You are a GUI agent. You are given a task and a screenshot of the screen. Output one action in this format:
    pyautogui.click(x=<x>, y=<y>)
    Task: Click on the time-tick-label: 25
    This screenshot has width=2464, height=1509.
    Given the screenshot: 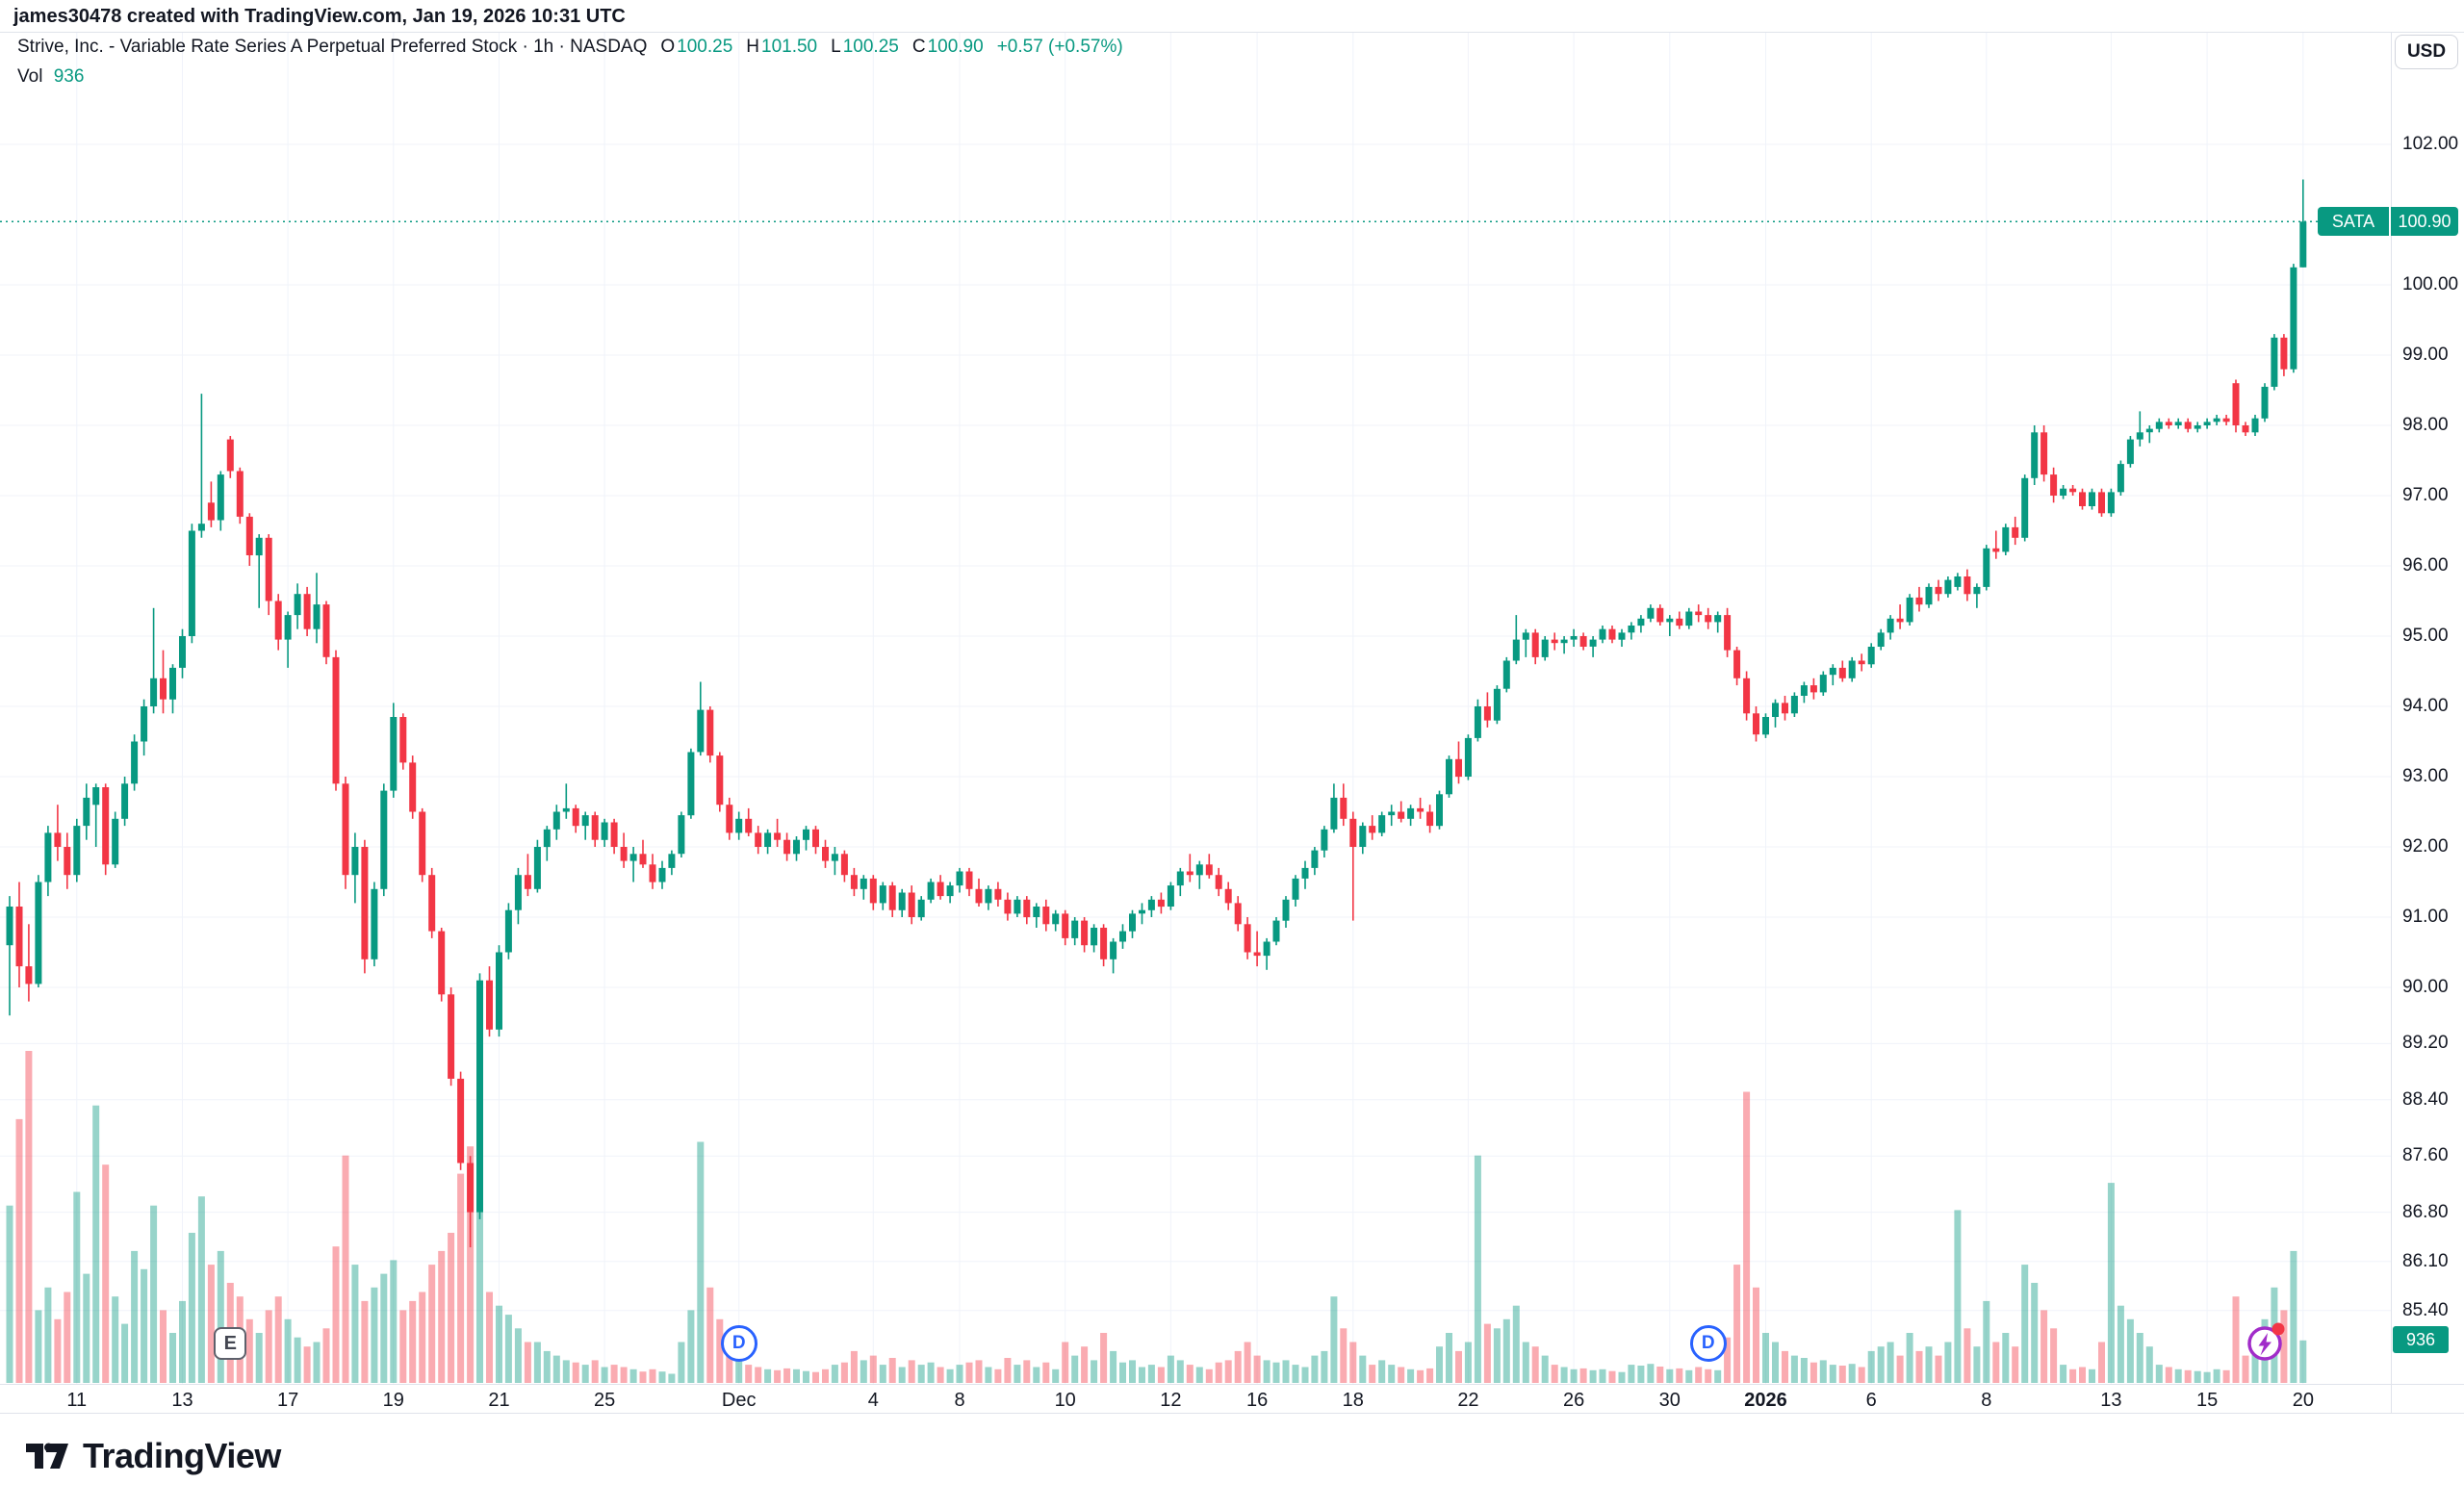 What is the action you would take?
    pyautogui.click(x=605, y=1400)
    